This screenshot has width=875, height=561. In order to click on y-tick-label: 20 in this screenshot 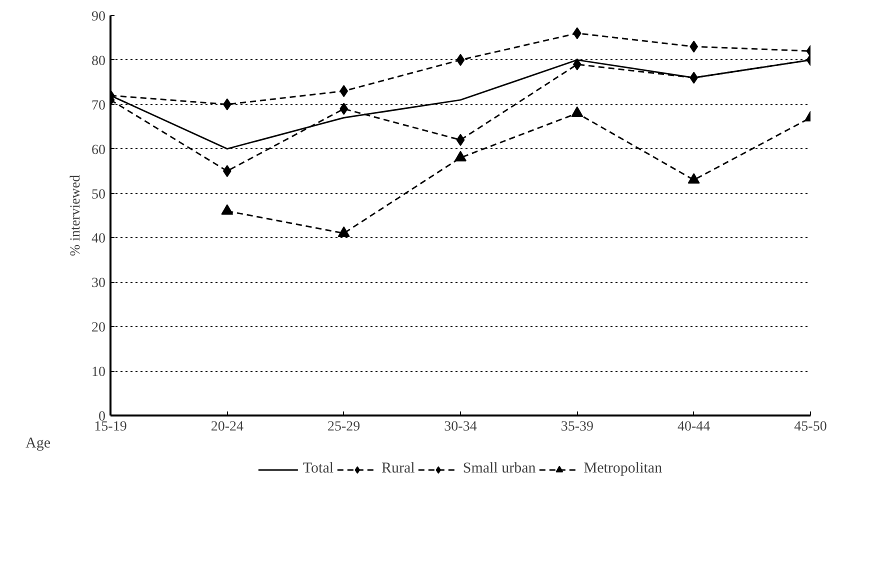, I will do `click(99, 328)`.